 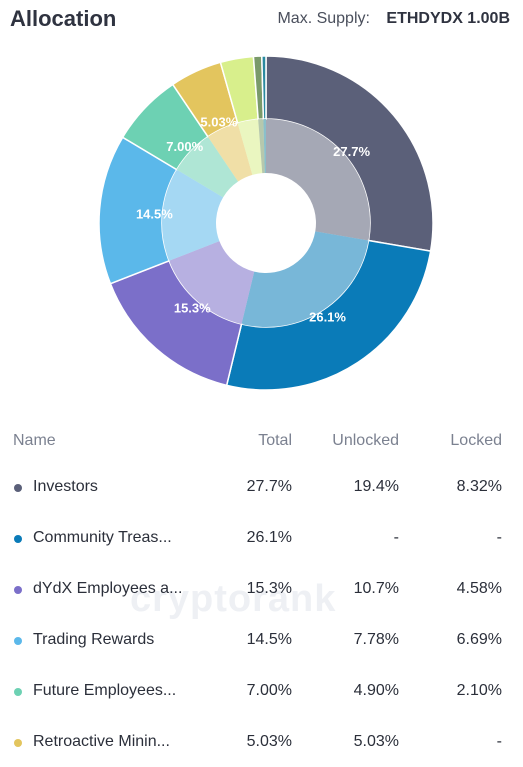 What do you see at coordinates (275, 440) in the screenshot?
I see `header-total: Total` at bounding box center [275, 440].